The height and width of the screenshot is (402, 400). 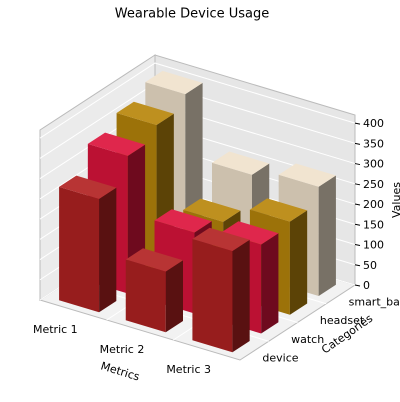 I want to click on x-axis-label: Metrics, so click(x=120, y=371).